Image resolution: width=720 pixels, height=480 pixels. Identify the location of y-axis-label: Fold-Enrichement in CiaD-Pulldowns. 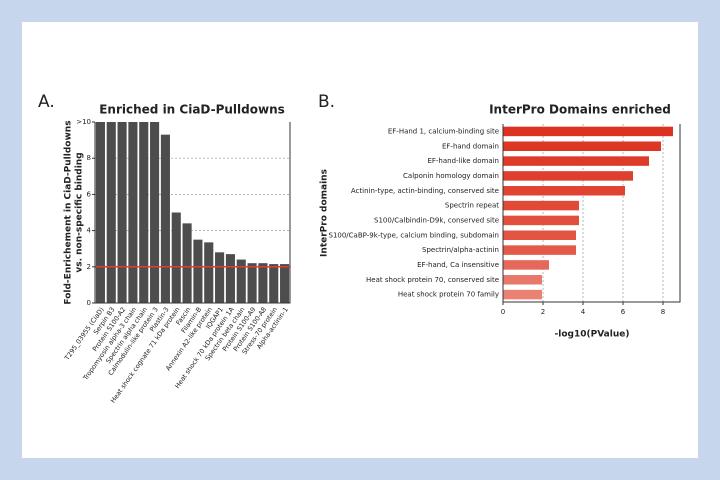
(69, 212).